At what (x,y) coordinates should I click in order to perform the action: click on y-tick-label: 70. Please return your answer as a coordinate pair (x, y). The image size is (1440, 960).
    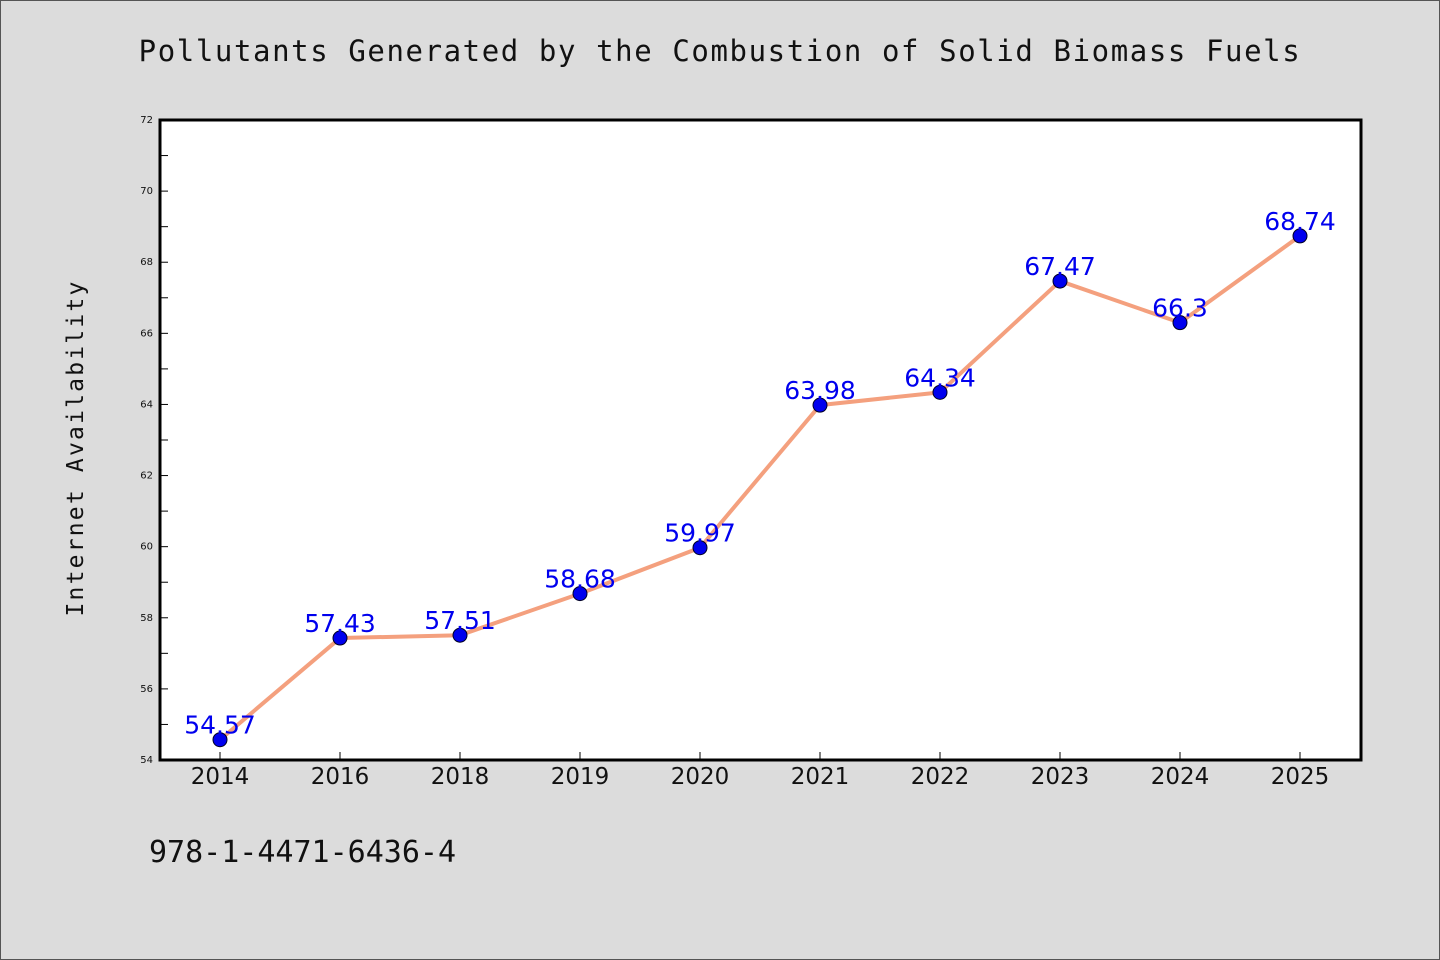
    Looking at the image, I should click on (146, 191).